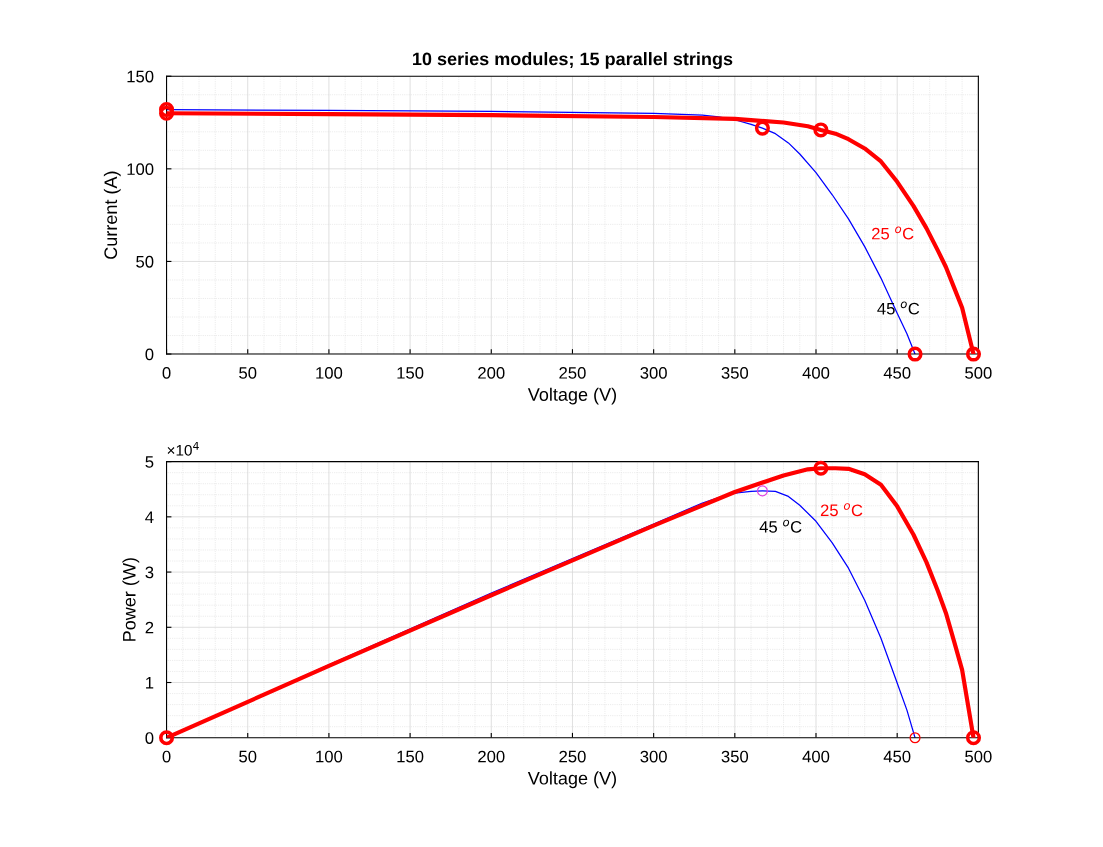  Describe the element at coordinates (140, 76) in the screenshot. I see `y-tick-label: 150` at that location.